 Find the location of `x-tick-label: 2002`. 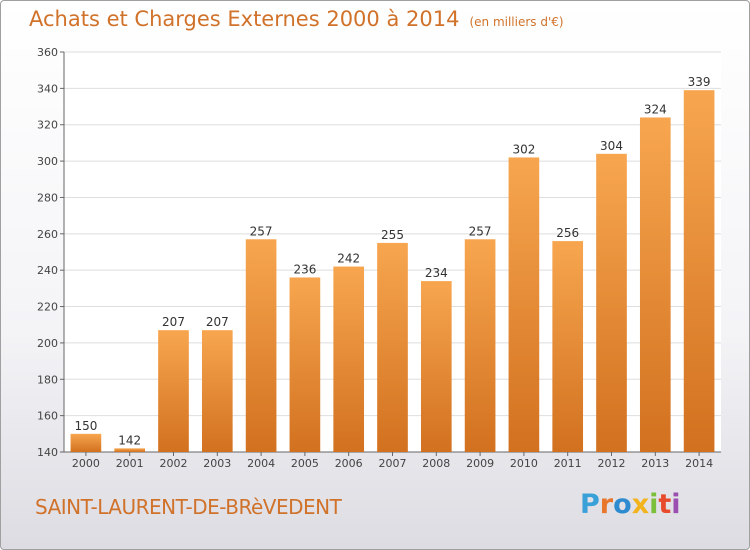

x-tick-label: 2002 is located at coordinates (174, 463).